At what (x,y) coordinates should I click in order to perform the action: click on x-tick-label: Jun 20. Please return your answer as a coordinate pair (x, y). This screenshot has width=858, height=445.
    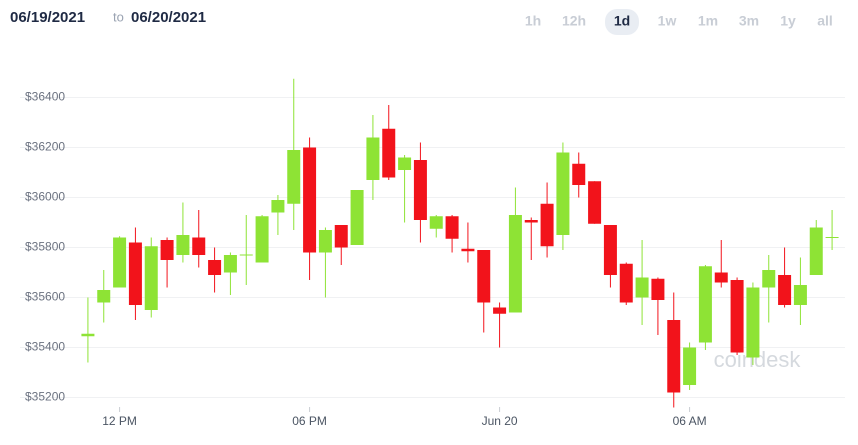
    Looking at the image, I should click on (500, 421).